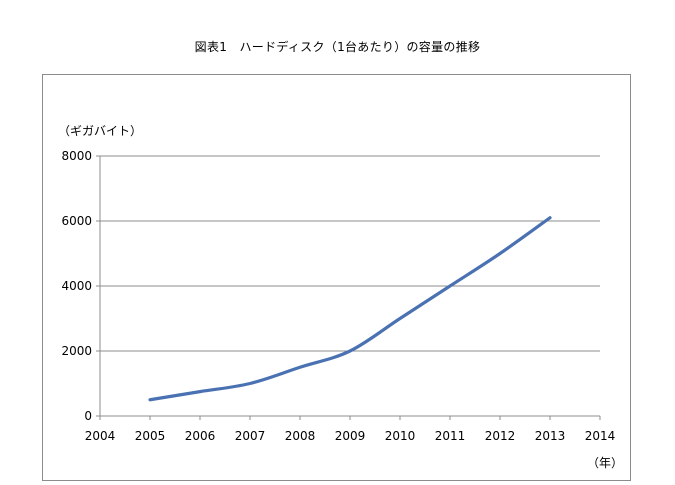 The height and width of the screenshot is (485, 675). I want to click on y-tick-labels: 0 2000 4000 6000 8000, so click(76, 286).